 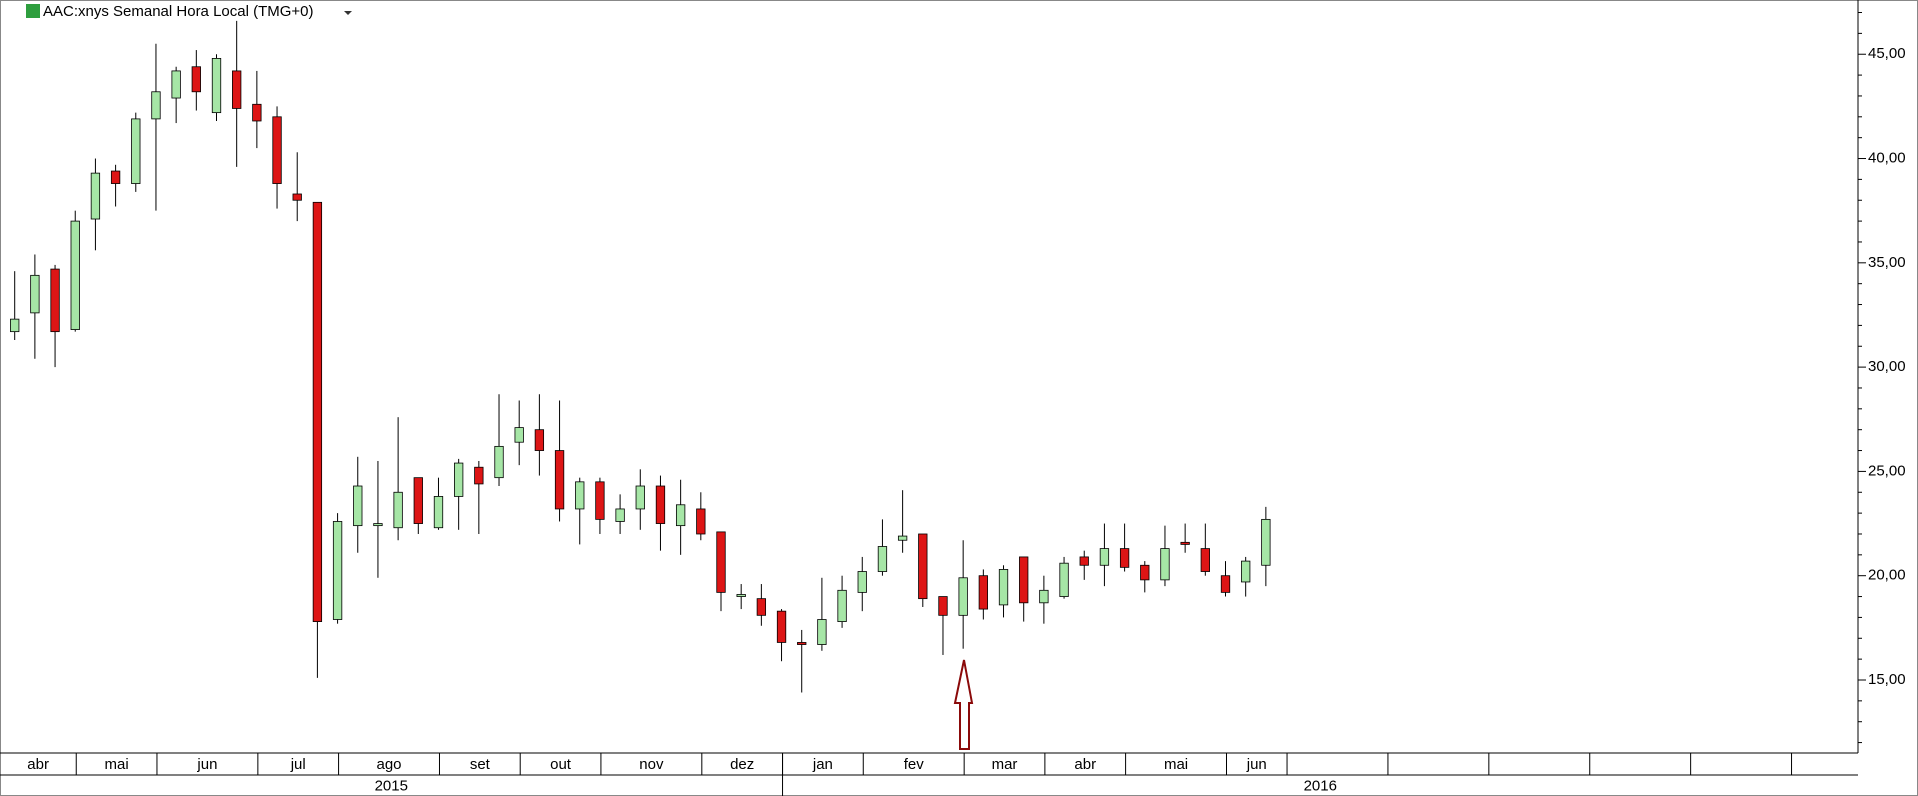 I want to click on month-label: fev, so click(x=914, y=764).